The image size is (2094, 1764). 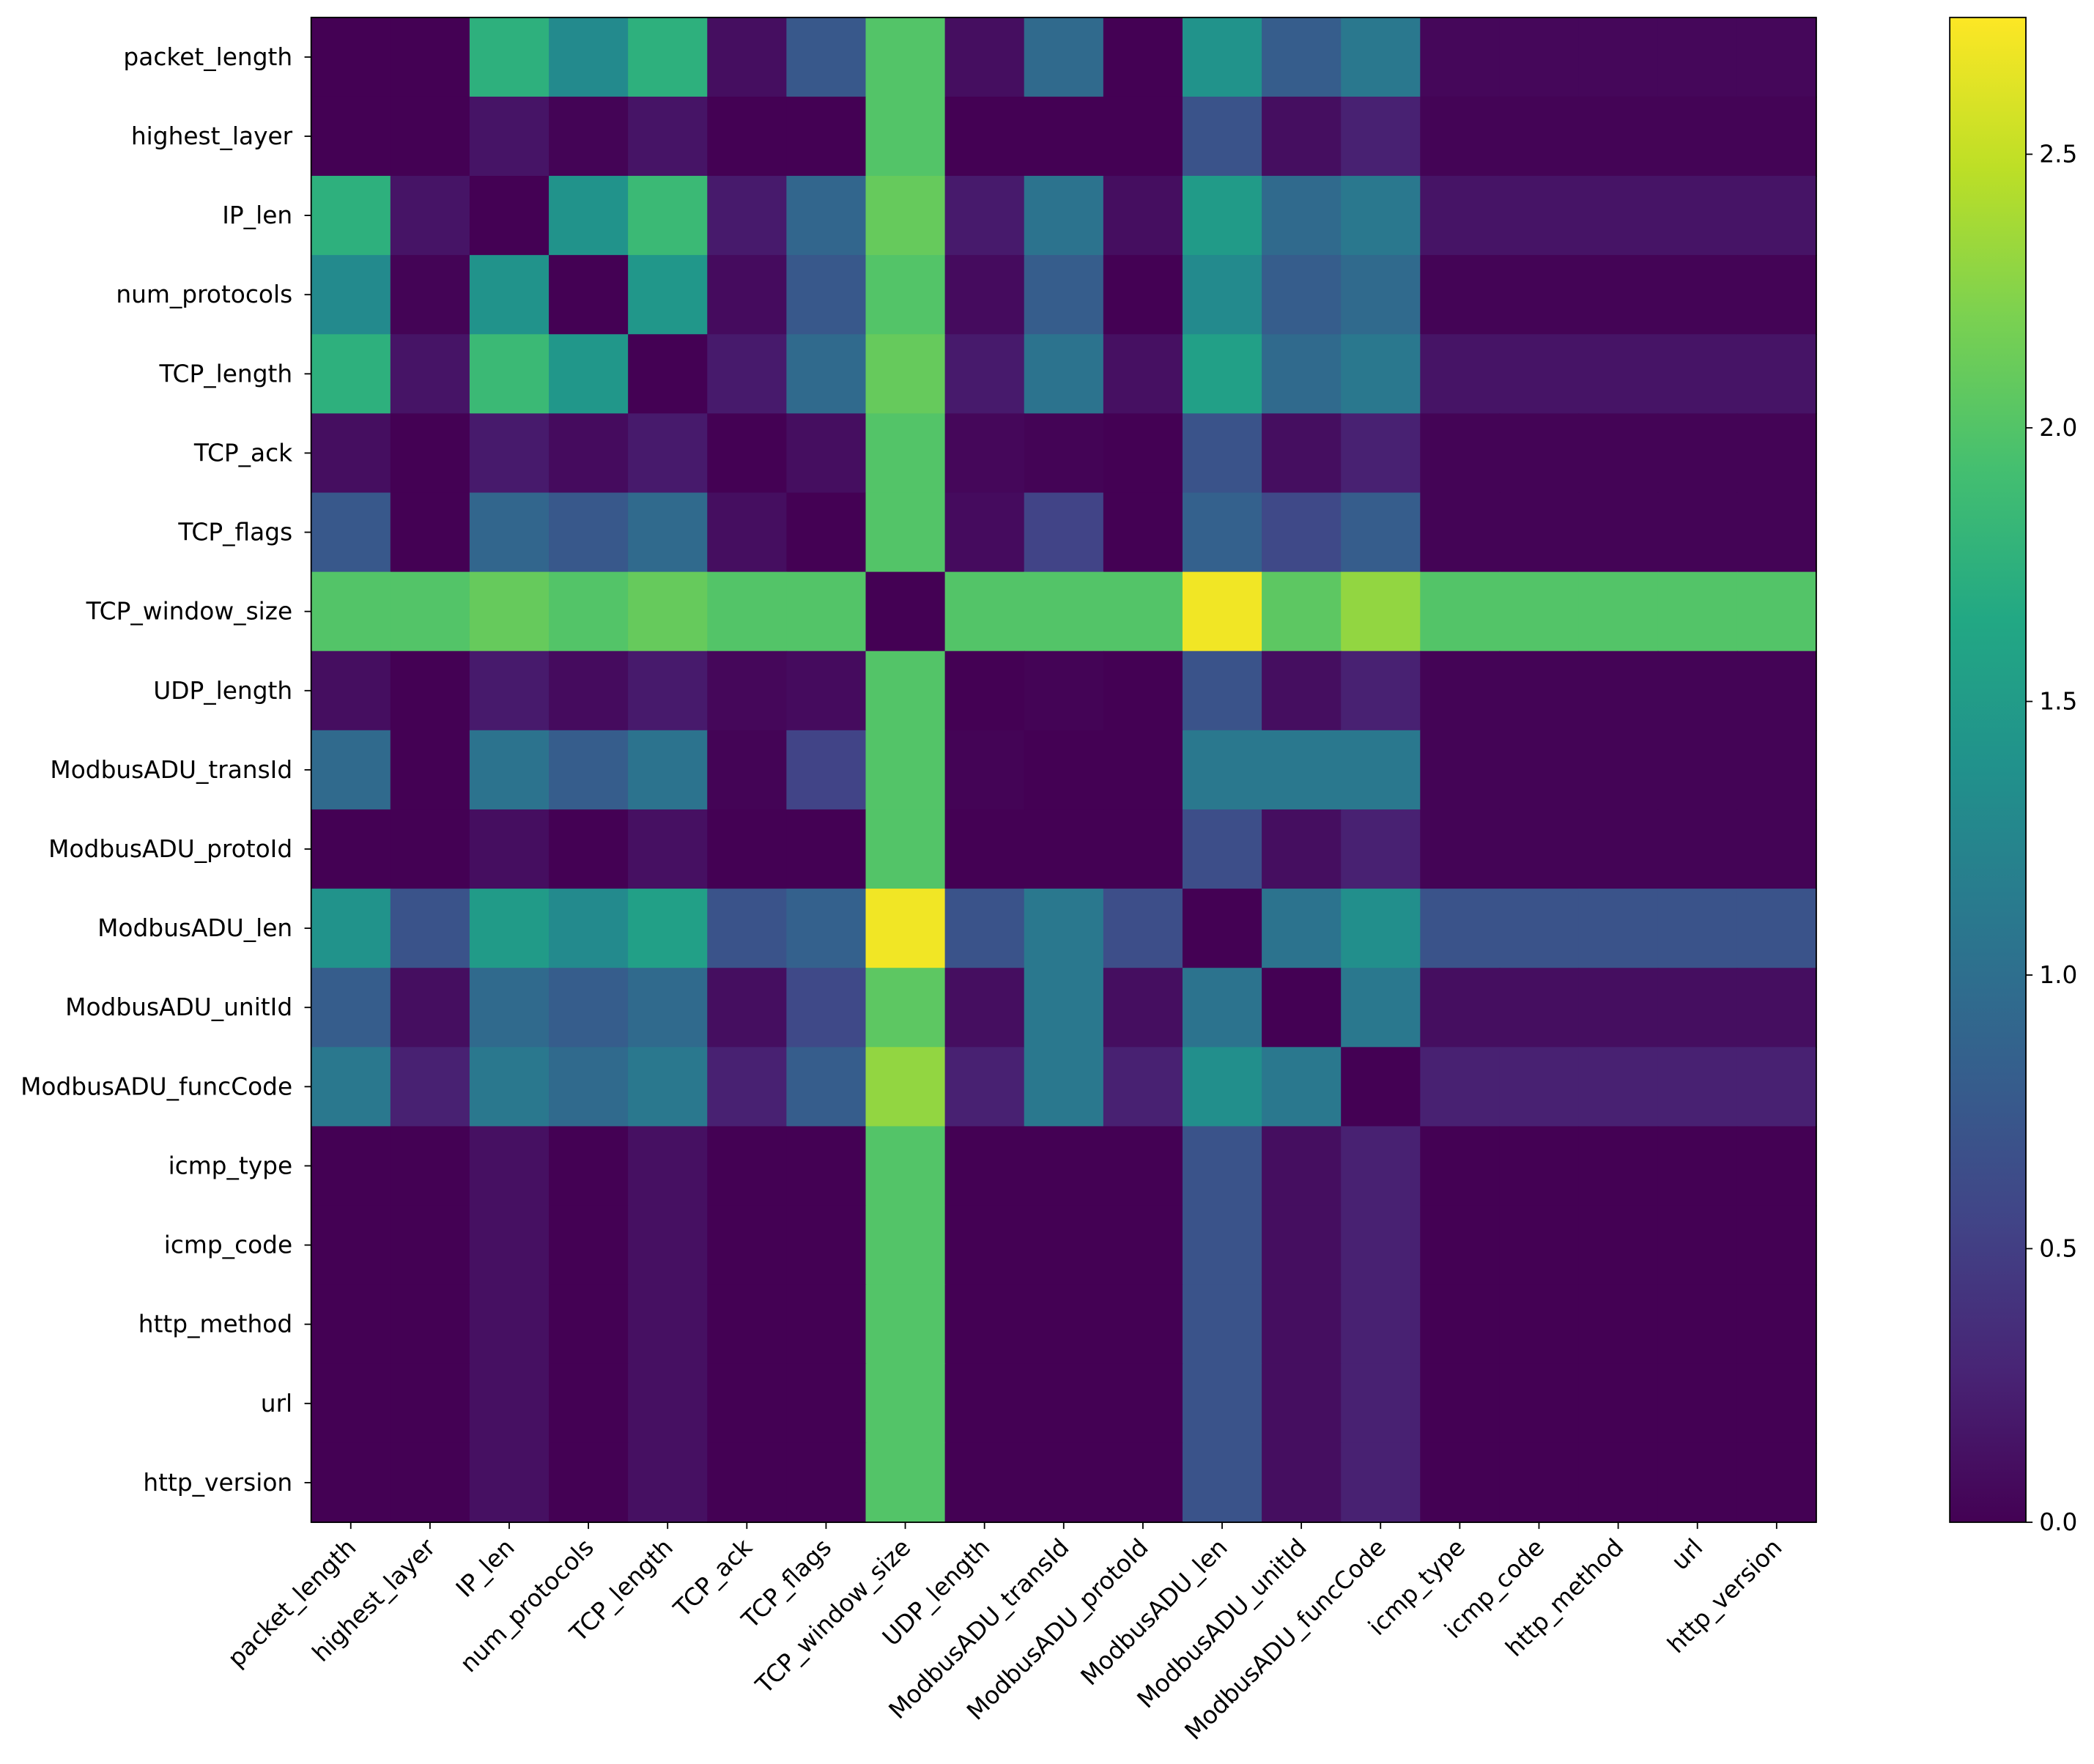 What do you see at coordinates (215, 1324) in the screenshot?
I see `y-tick-label: http_method` at bounding box center [215, 1324].